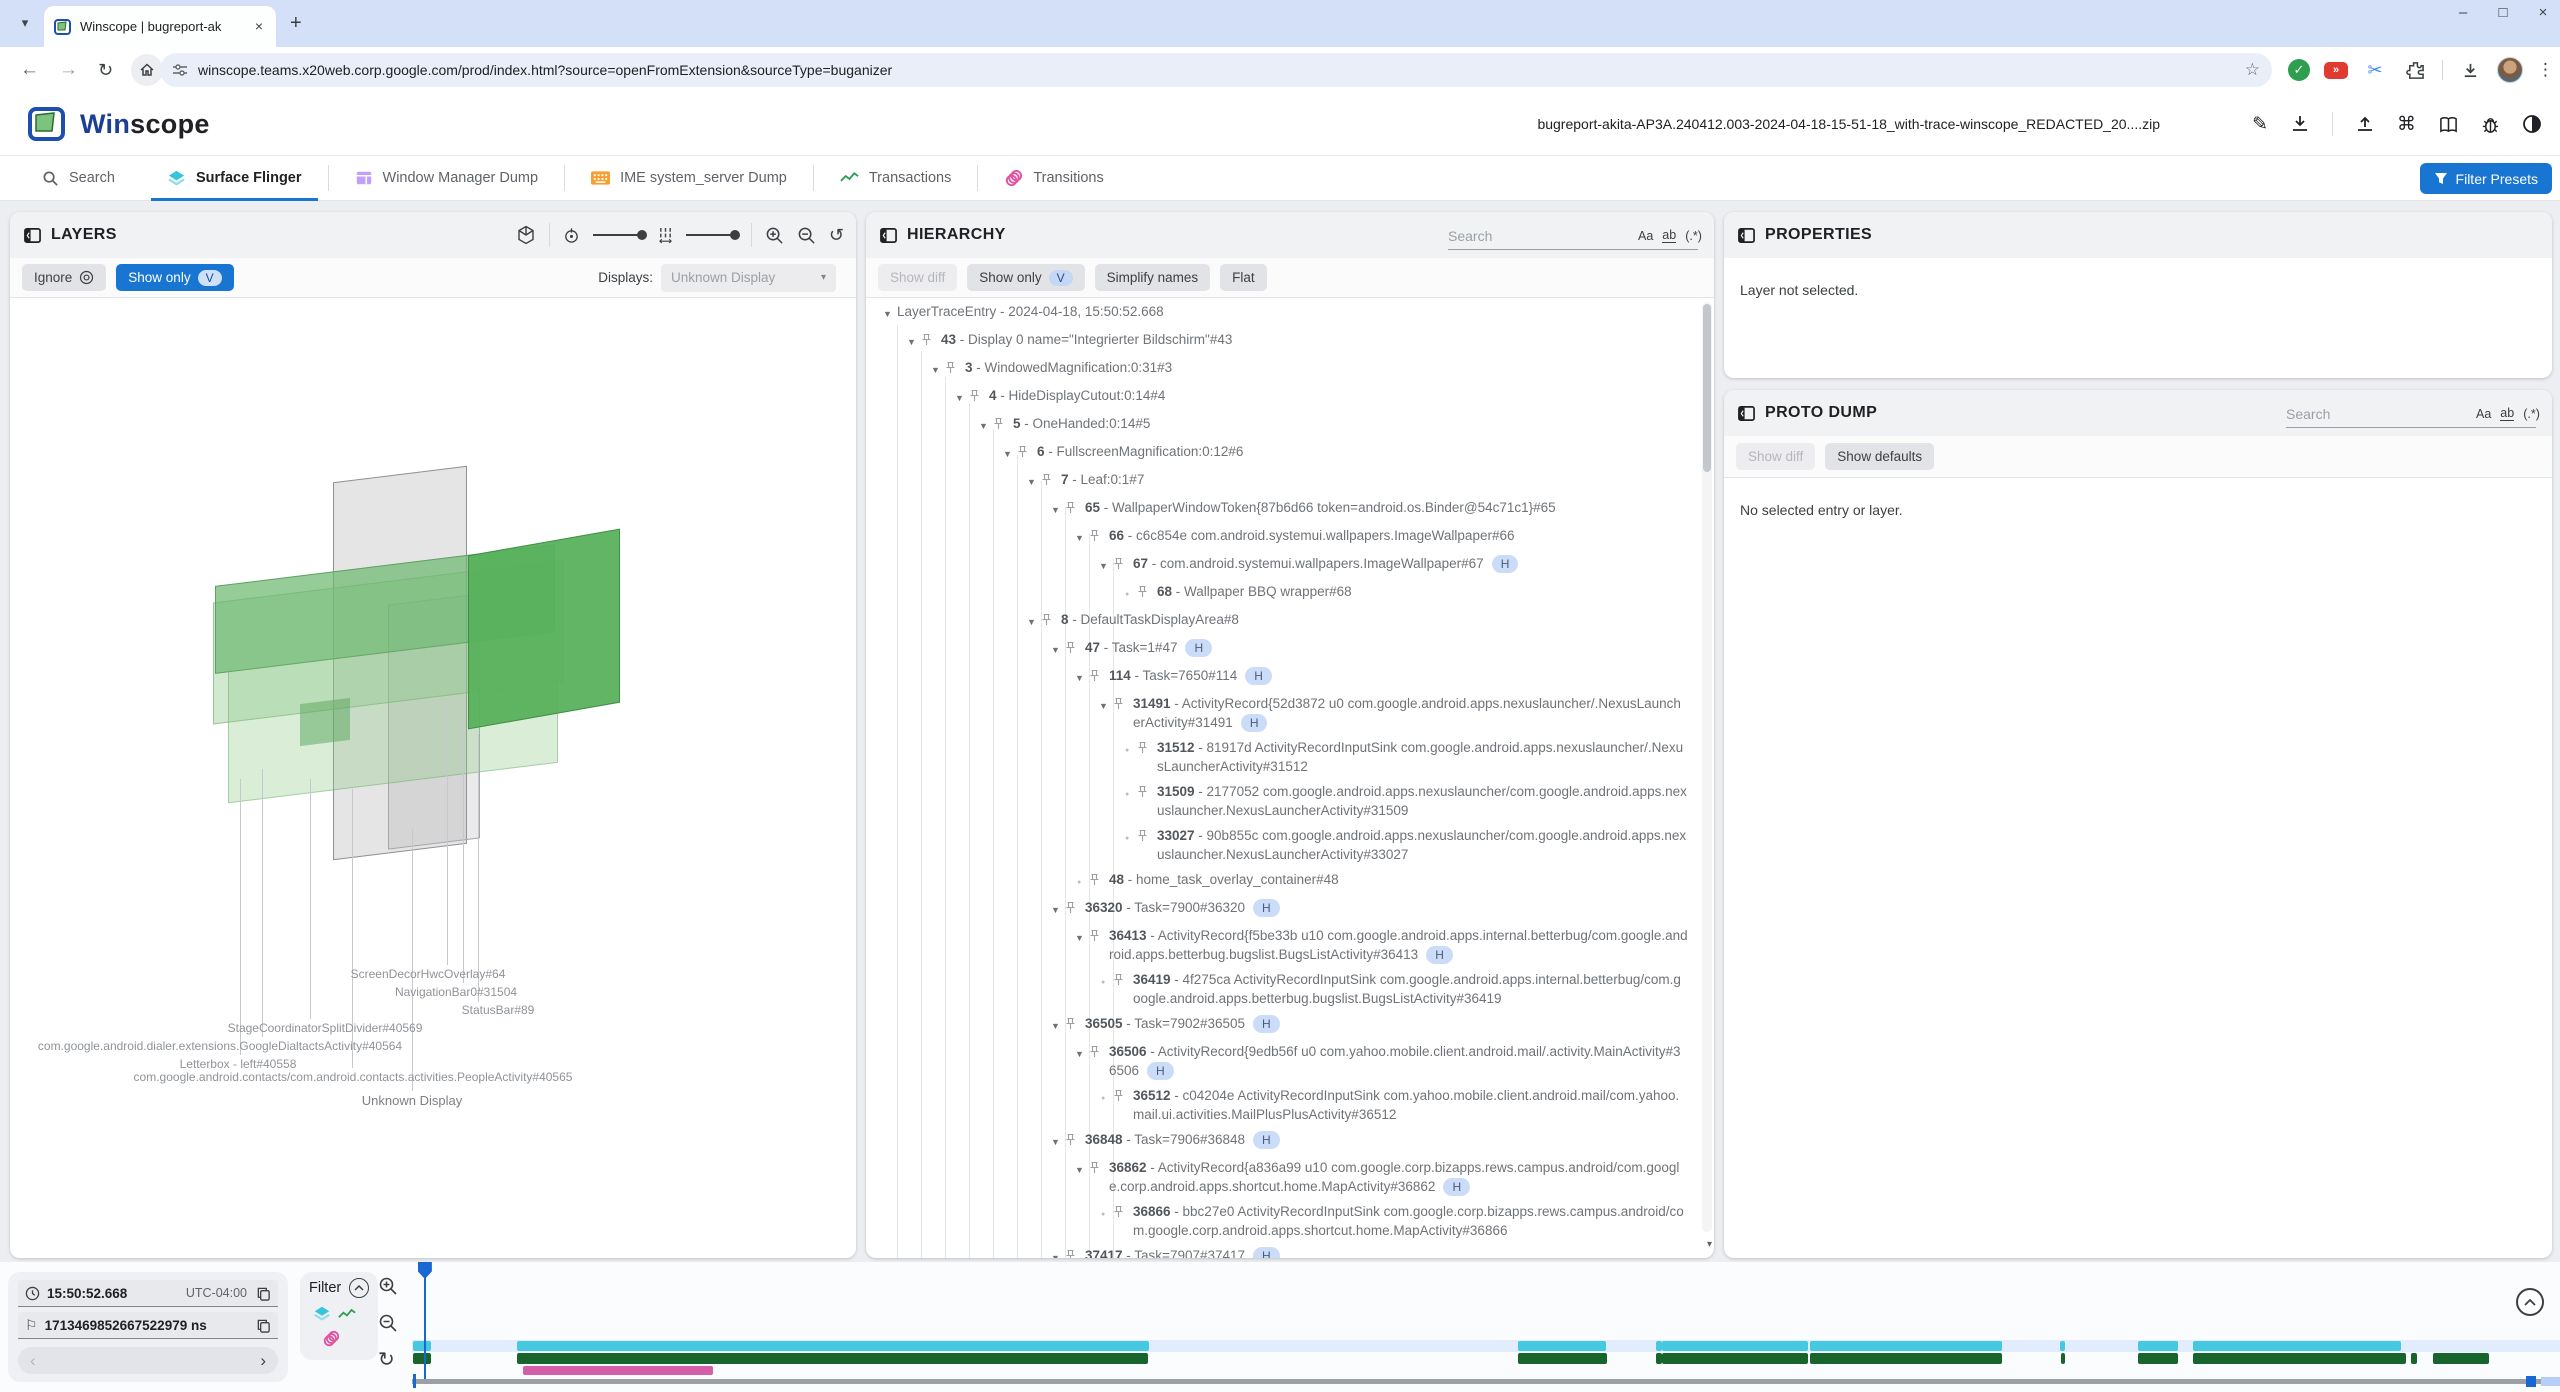  I want to click on timeline-zoom-out-button, so click(388, 1323).